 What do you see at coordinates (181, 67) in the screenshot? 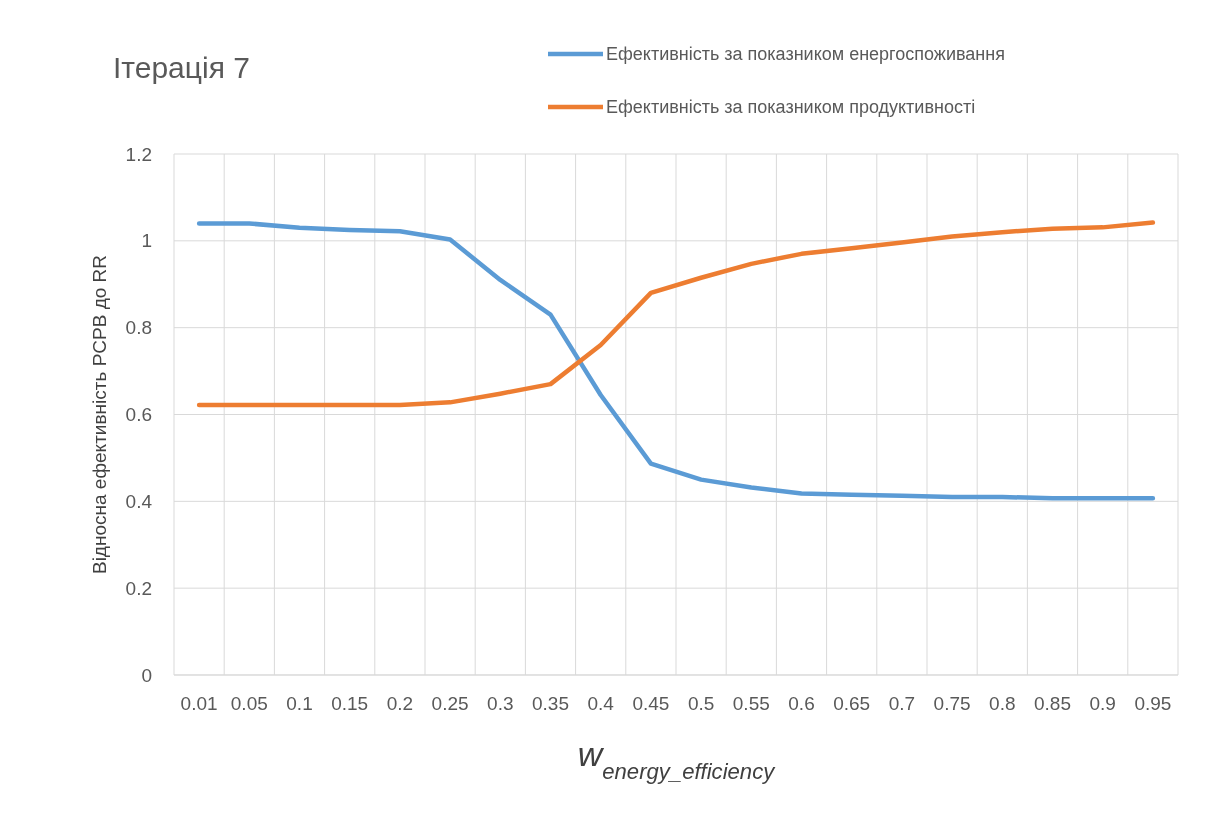
I see `chart-title: Ітерація 7` at bounding box center [181, 67].